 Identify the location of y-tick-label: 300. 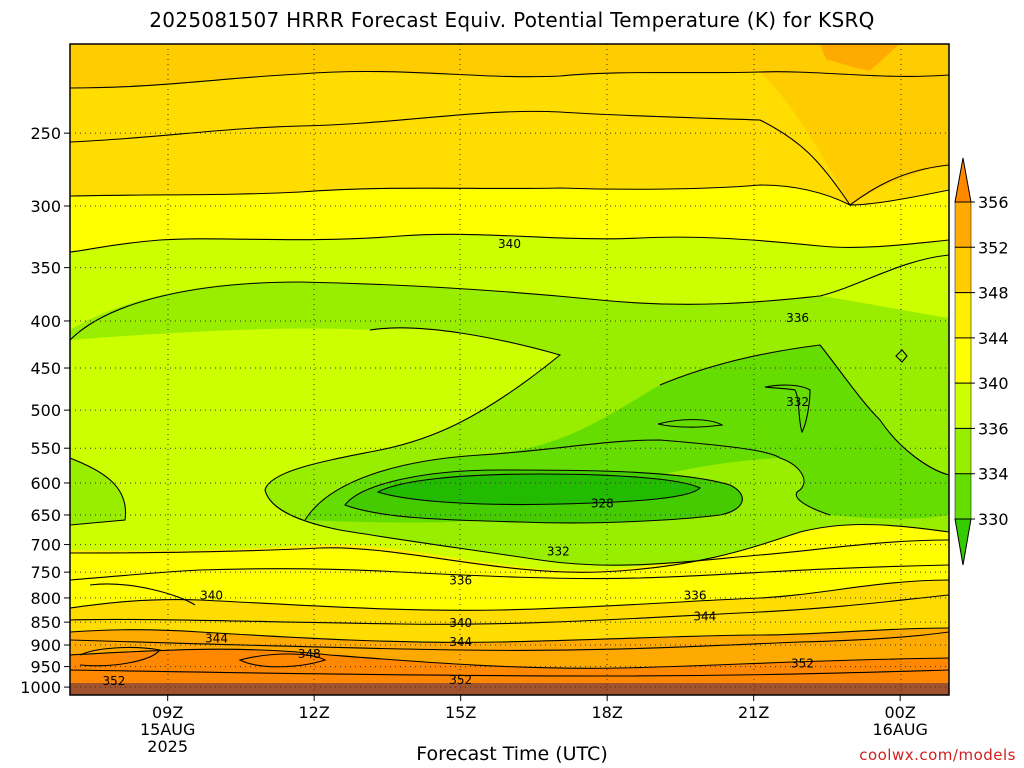
(45, 206).